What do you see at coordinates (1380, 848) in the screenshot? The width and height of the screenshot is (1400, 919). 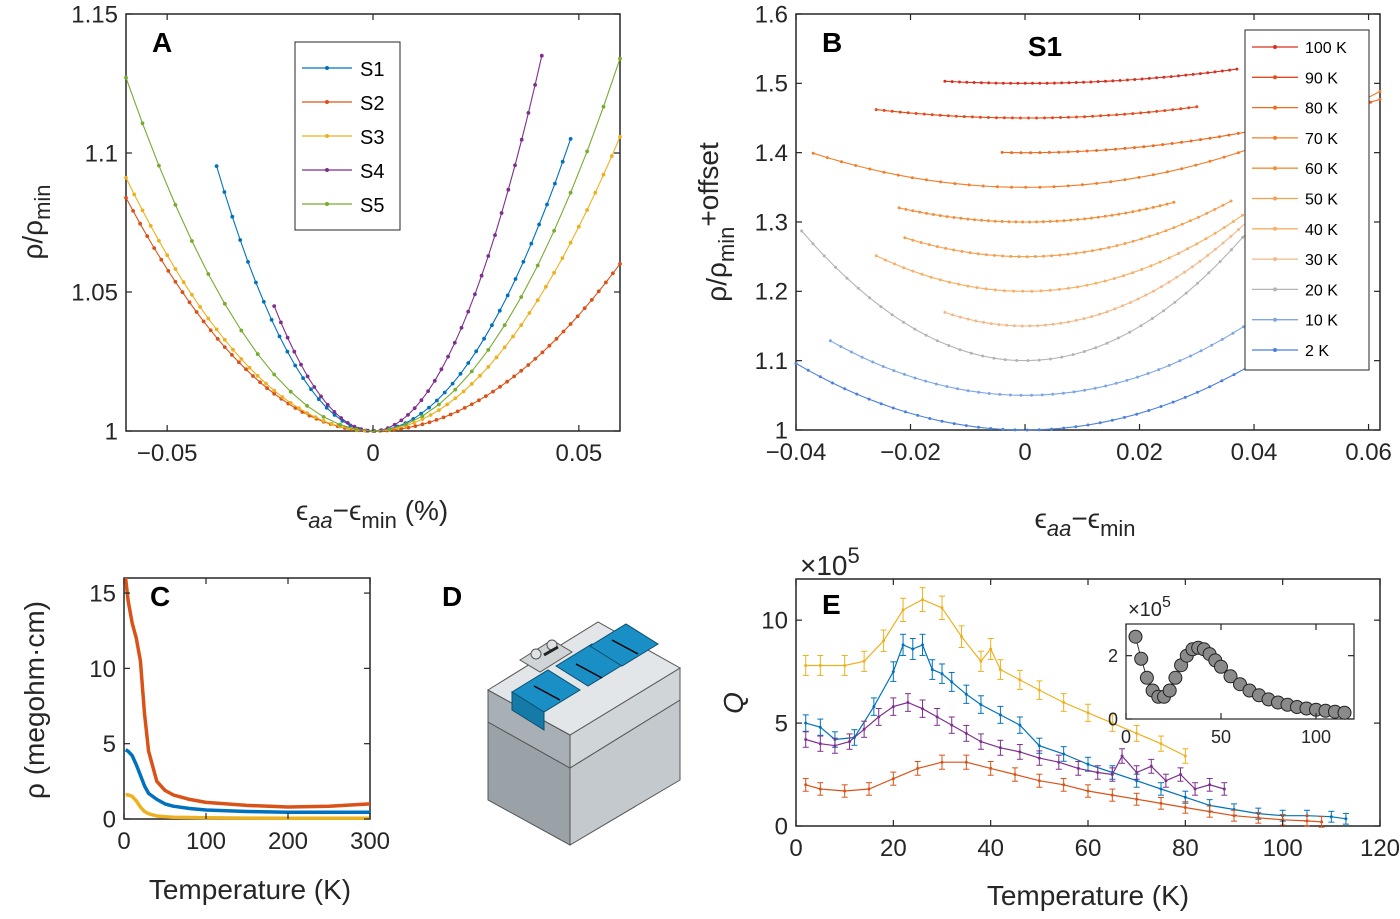 I see `x-tick-label: 120` at bounding box center [1380, 848].